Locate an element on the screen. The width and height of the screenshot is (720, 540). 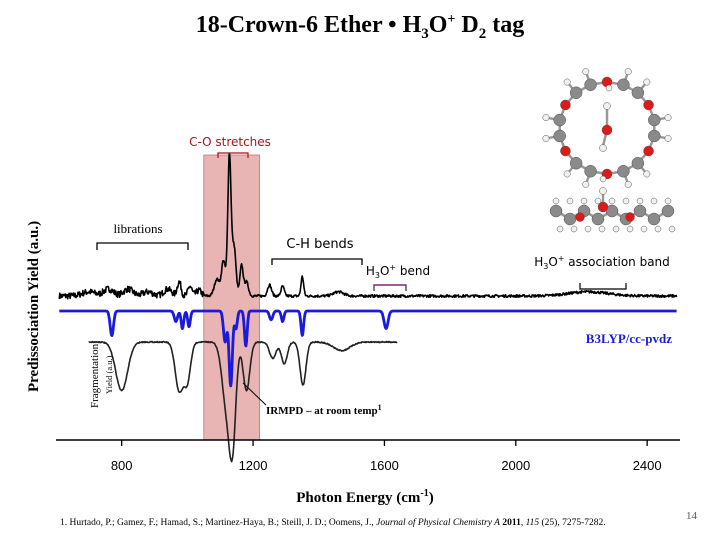
crown-ether-molecule-side is located at coordinates (612, 204).